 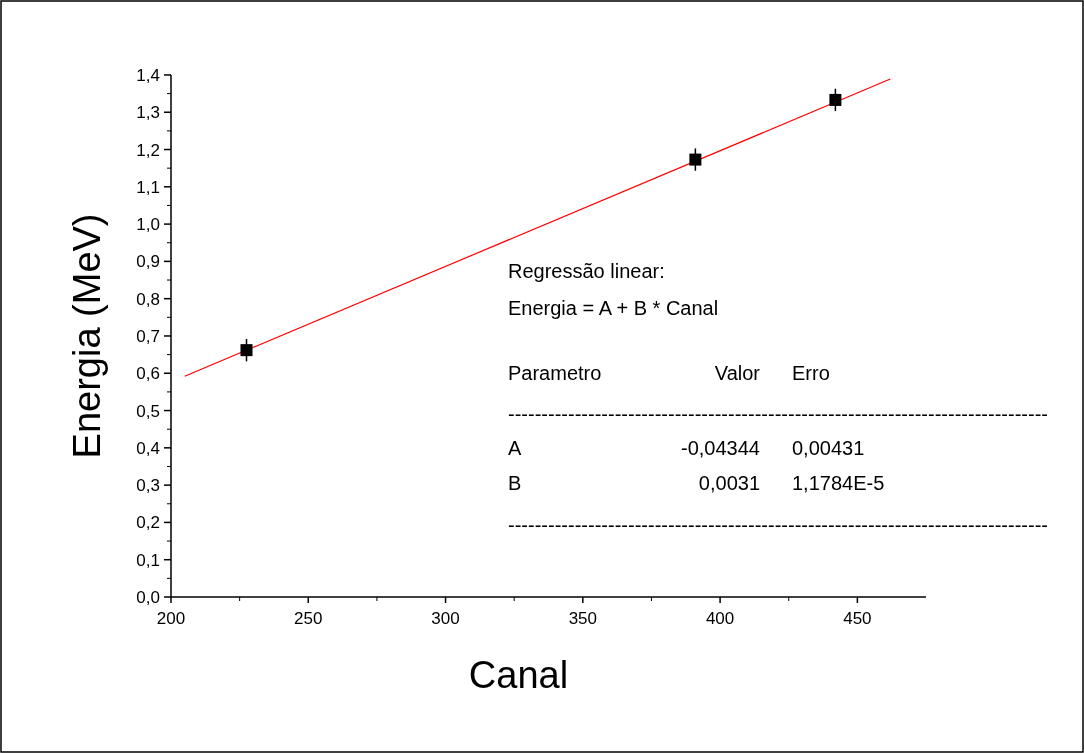 I want to click on y-tick-label: 0,6, so click(x=148, y=374).